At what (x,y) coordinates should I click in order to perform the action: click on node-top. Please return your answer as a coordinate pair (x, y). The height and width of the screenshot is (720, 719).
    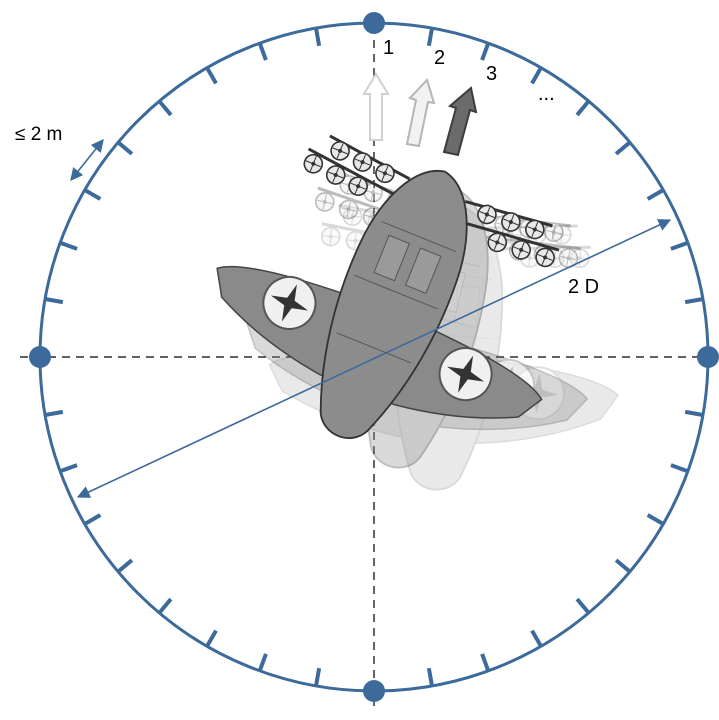
    Looking at the image, I should click on (374, 23).